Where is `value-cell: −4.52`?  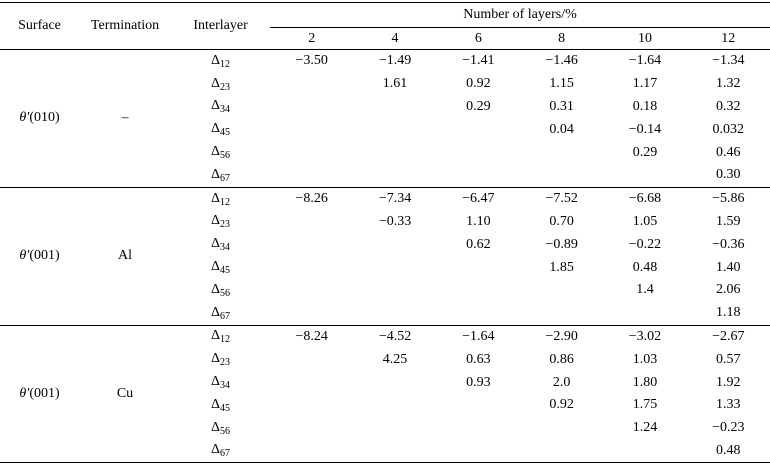 value-cell: −4.52 is located at coordinates (395, 336).